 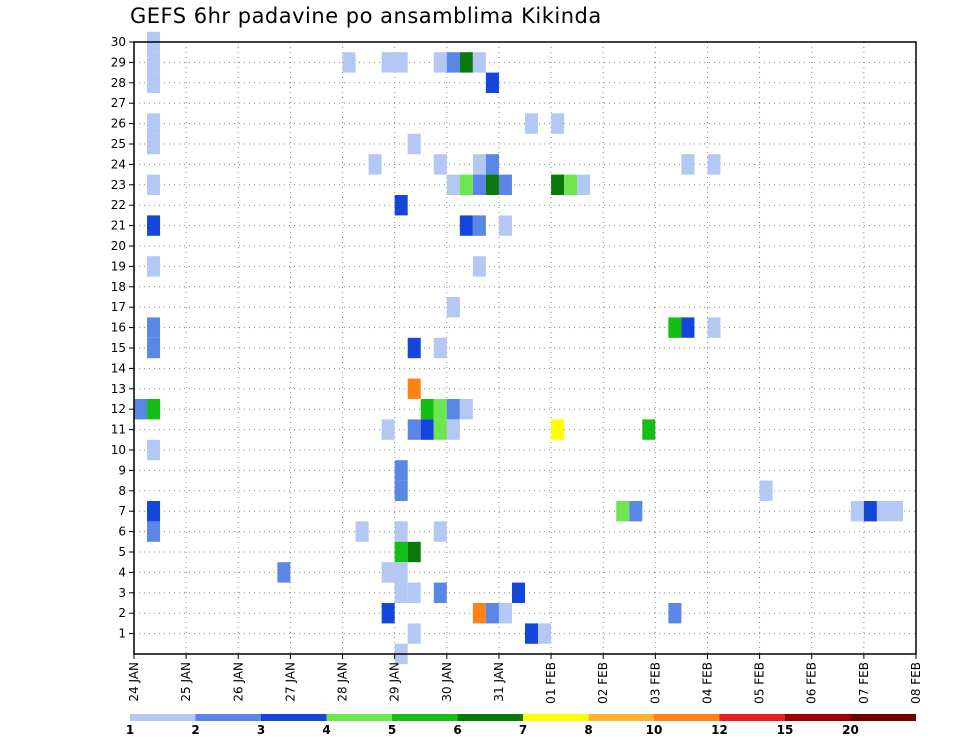 I want to click on colorbar-tick-label: 1, so click(x=130, y=730).